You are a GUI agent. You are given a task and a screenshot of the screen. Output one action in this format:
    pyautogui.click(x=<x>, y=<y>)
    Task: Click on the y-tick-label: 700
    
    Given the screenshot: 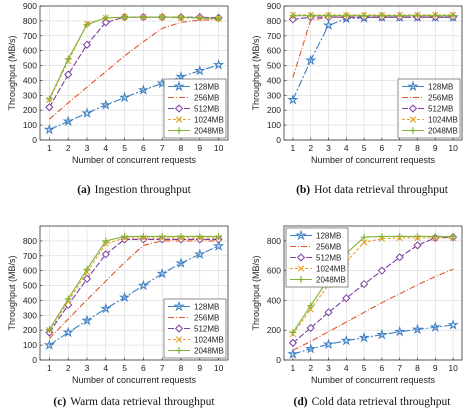 What is the action you would take?
    pyautogui.click(x=274, y=36)
    